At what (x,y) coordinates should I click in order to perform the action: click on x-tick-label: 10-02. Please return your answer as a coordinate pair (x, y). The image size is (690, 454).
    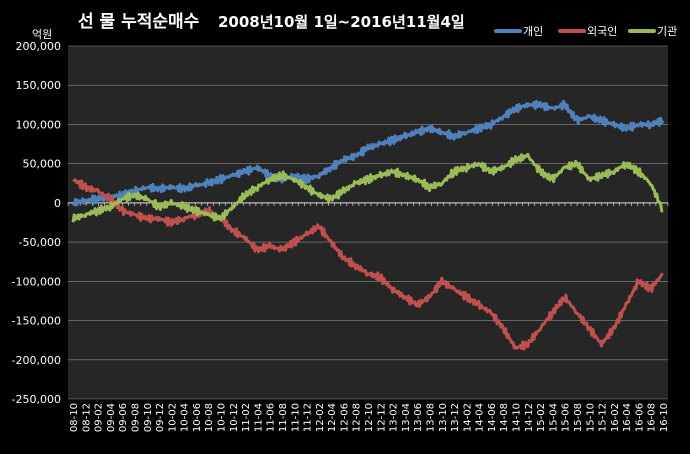
    Looking at the image, I should click on (172, 417).